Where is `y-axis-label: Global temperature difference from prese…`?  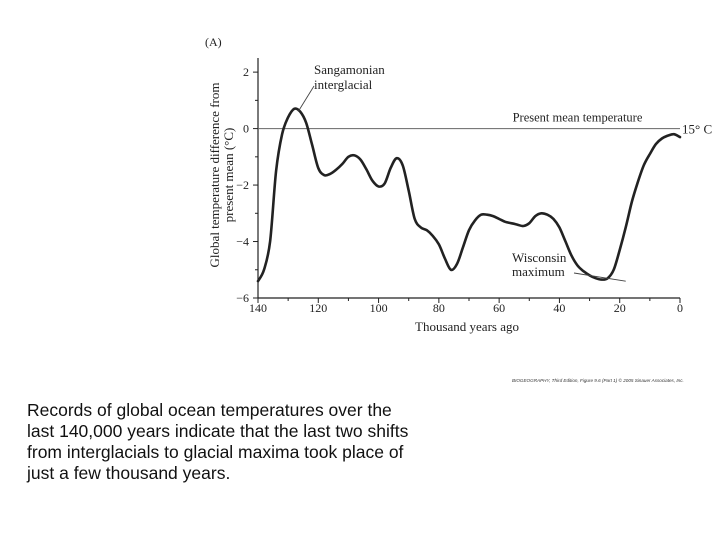
y-axis-label: Global temperature difference from prese… is located at coordinates (221, 175).